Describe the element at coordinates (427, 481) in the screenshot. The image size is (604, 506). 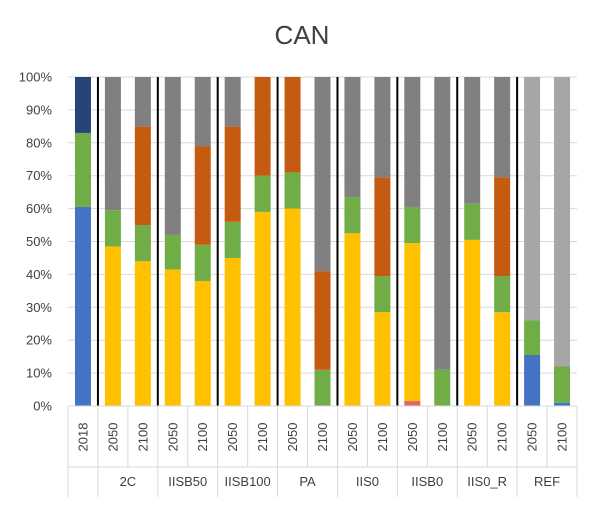
I see `x-group-label: IISB0` at that location.